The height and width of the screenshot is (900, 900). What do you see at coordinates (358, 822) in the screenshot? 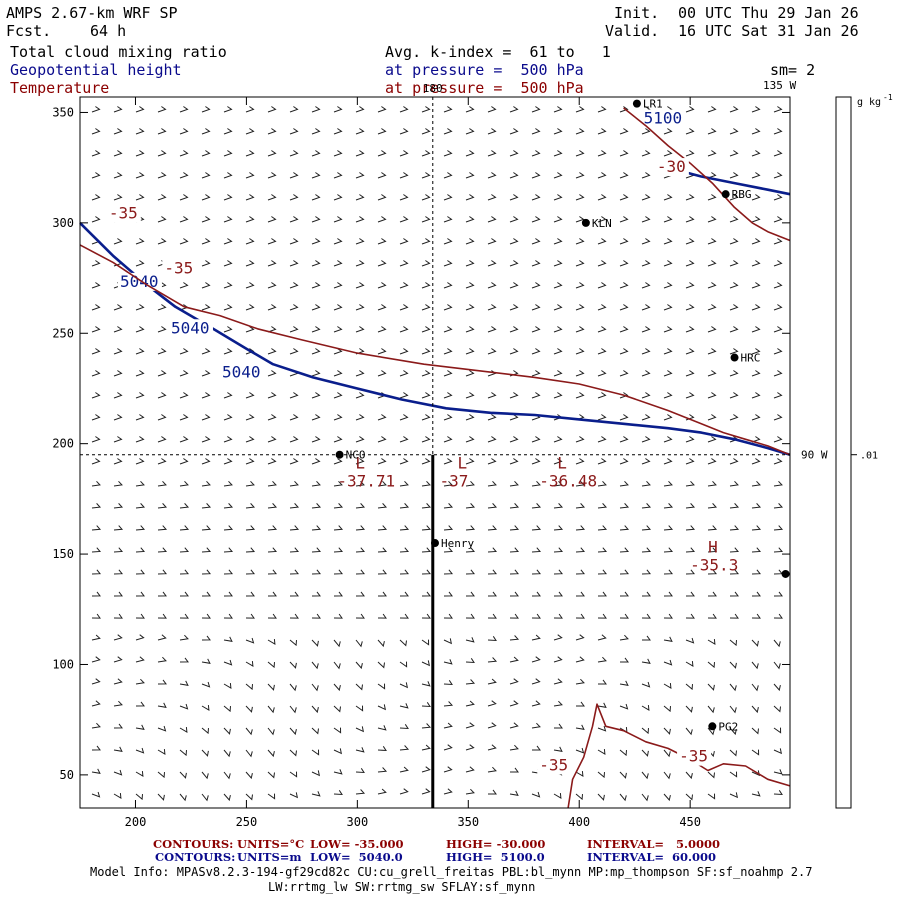
I see `x-tick-label: 300` at bounding box center [358, 822].